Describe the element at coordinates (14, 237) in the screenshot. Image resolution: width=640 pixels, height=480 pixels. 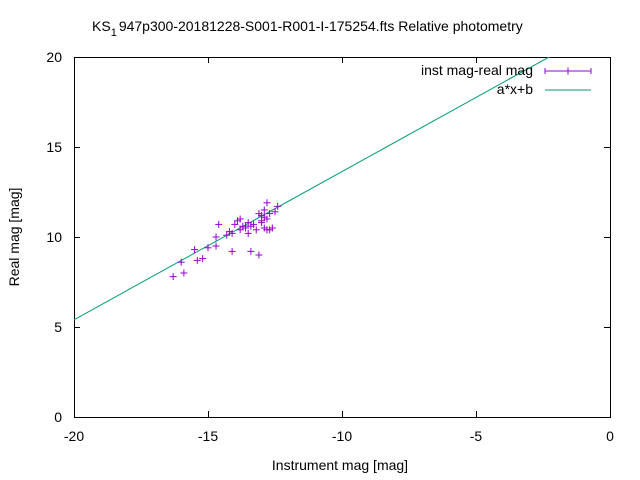
I see `y-axis-label: Real mag [mag]` at that location.